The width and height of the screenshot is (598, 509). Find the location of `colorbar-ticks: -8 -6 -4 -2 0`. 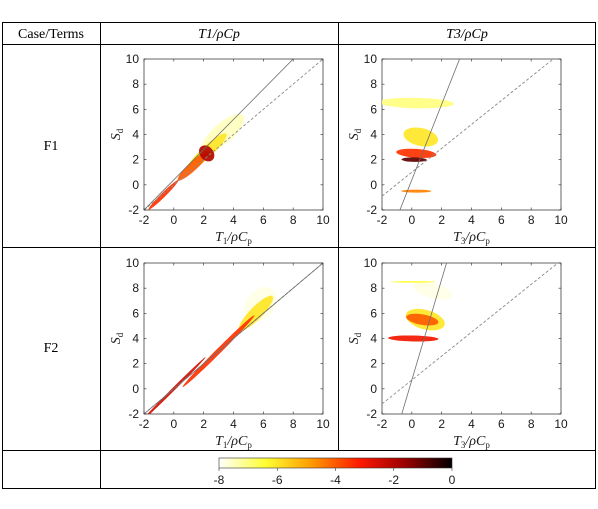

colorbar-ticks: -8 -6 -4 -2 0 is located at coordinates (335, 477).